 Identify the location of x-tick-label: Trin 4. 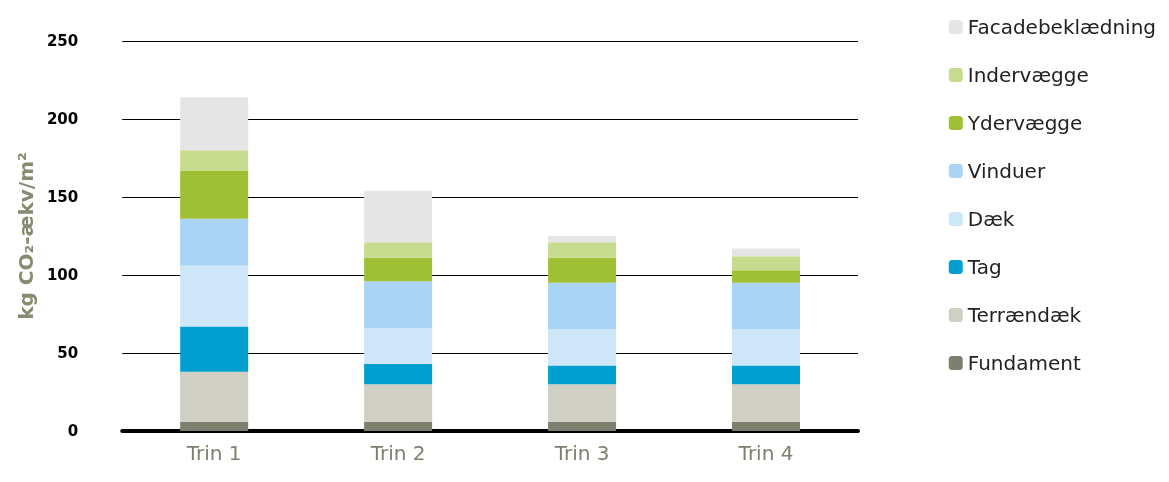
(765, 453).